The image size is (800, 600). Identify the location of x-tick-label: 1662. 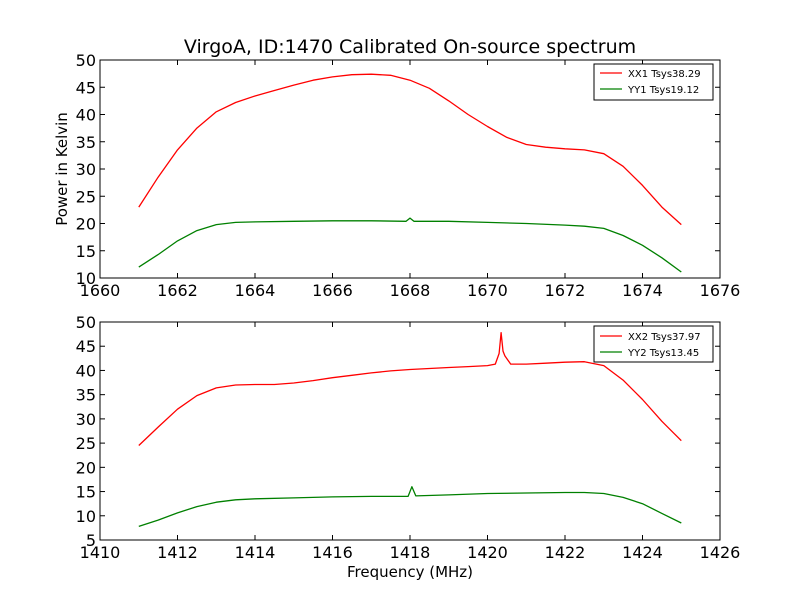
(177, 290).